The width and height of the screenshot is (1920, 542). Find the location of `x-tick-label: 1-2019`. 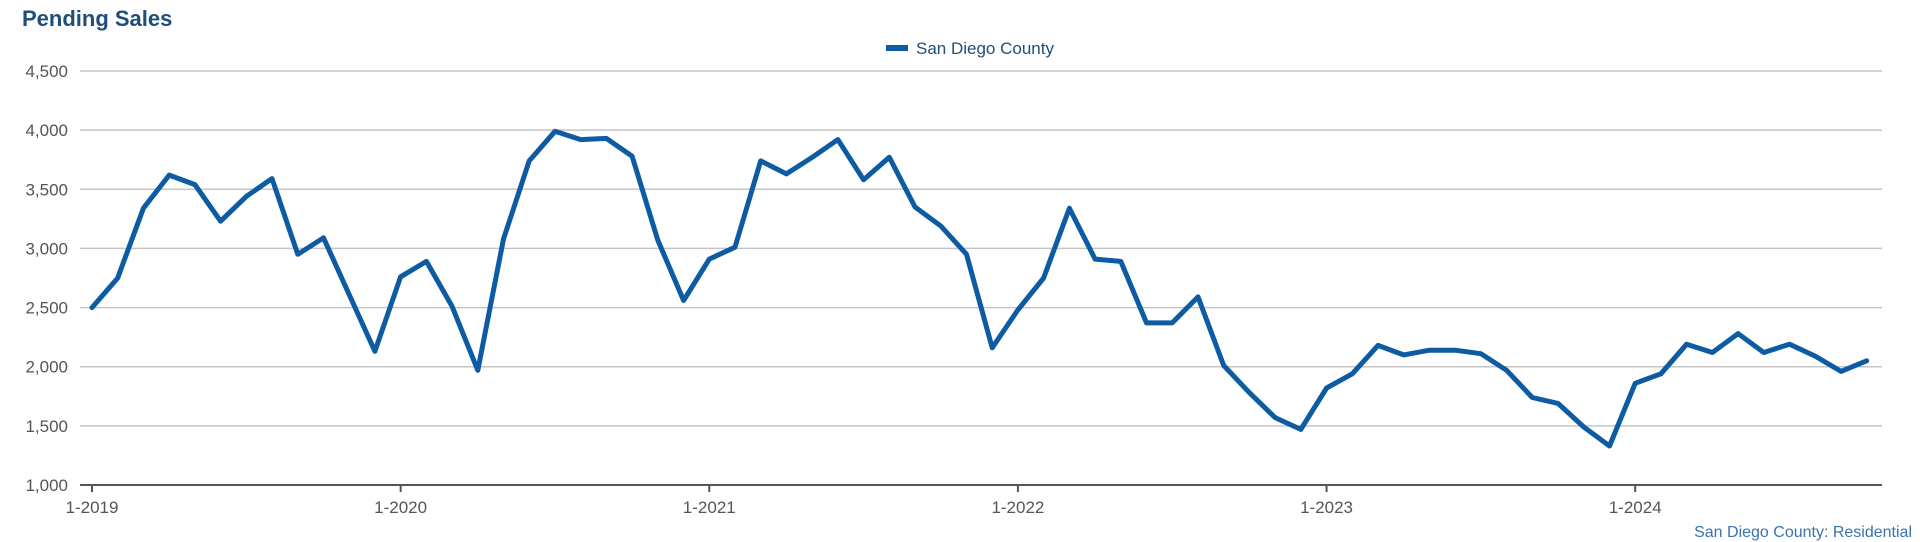

x-tick-label: 1-2019 is located at coordinates (92, 507).